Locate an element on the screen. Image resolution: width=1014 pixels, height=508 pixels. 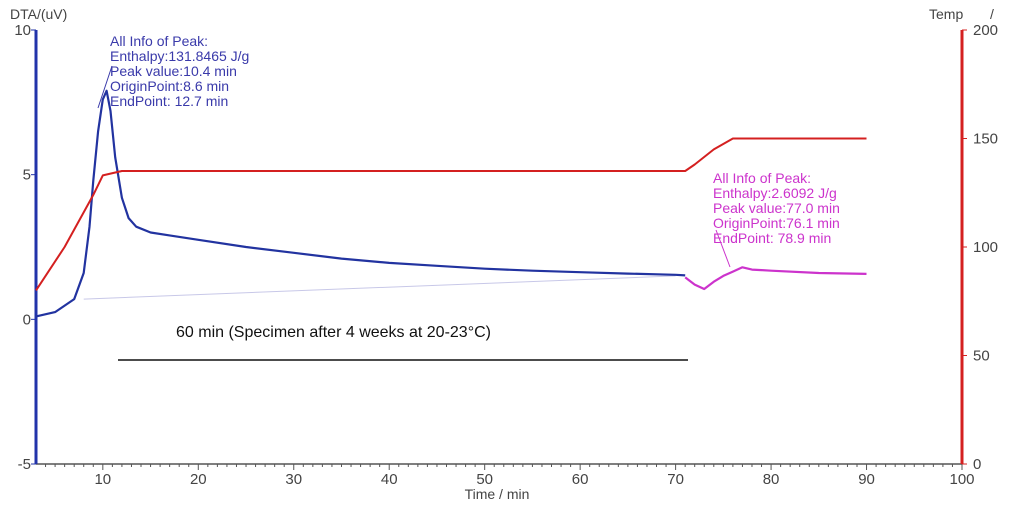
left-y-axis-title: DTA/(uV) is located at coordinates (38, 14).